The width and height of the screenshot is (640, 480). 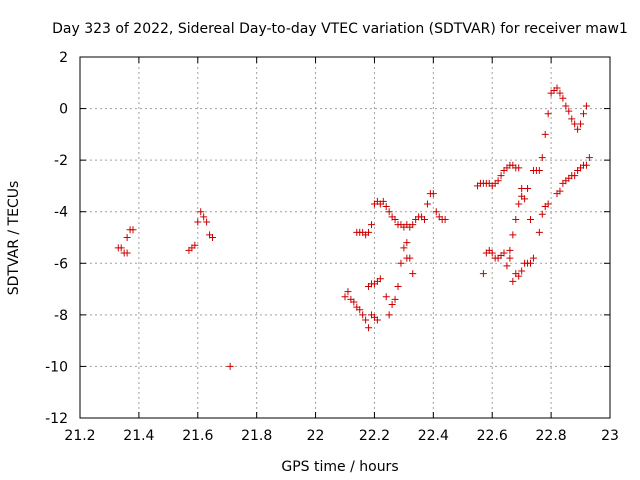 What do you see at coordinates (79, 436) in the screenshot?
I see `x-tick-label: 21.2` at bounding box center [79, 436].